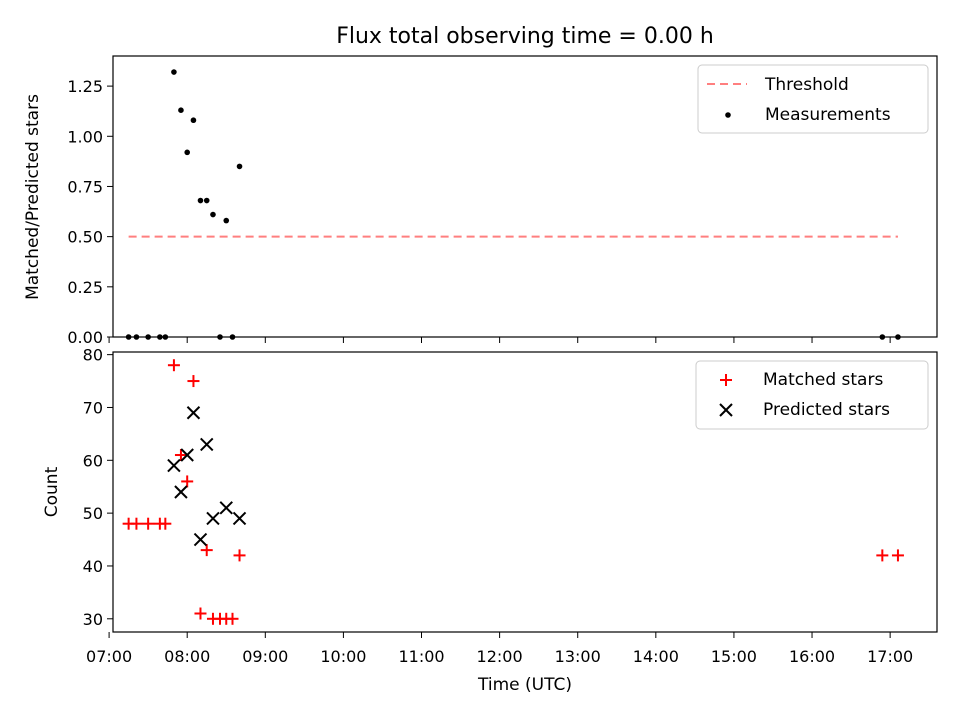  What do you see at coordinates (90, 212) in the screenshot?
I see `ratio-y-axis: 0.00 0.25 0.50 0.75 1.00 1.25` at bounding box center [90, 212].